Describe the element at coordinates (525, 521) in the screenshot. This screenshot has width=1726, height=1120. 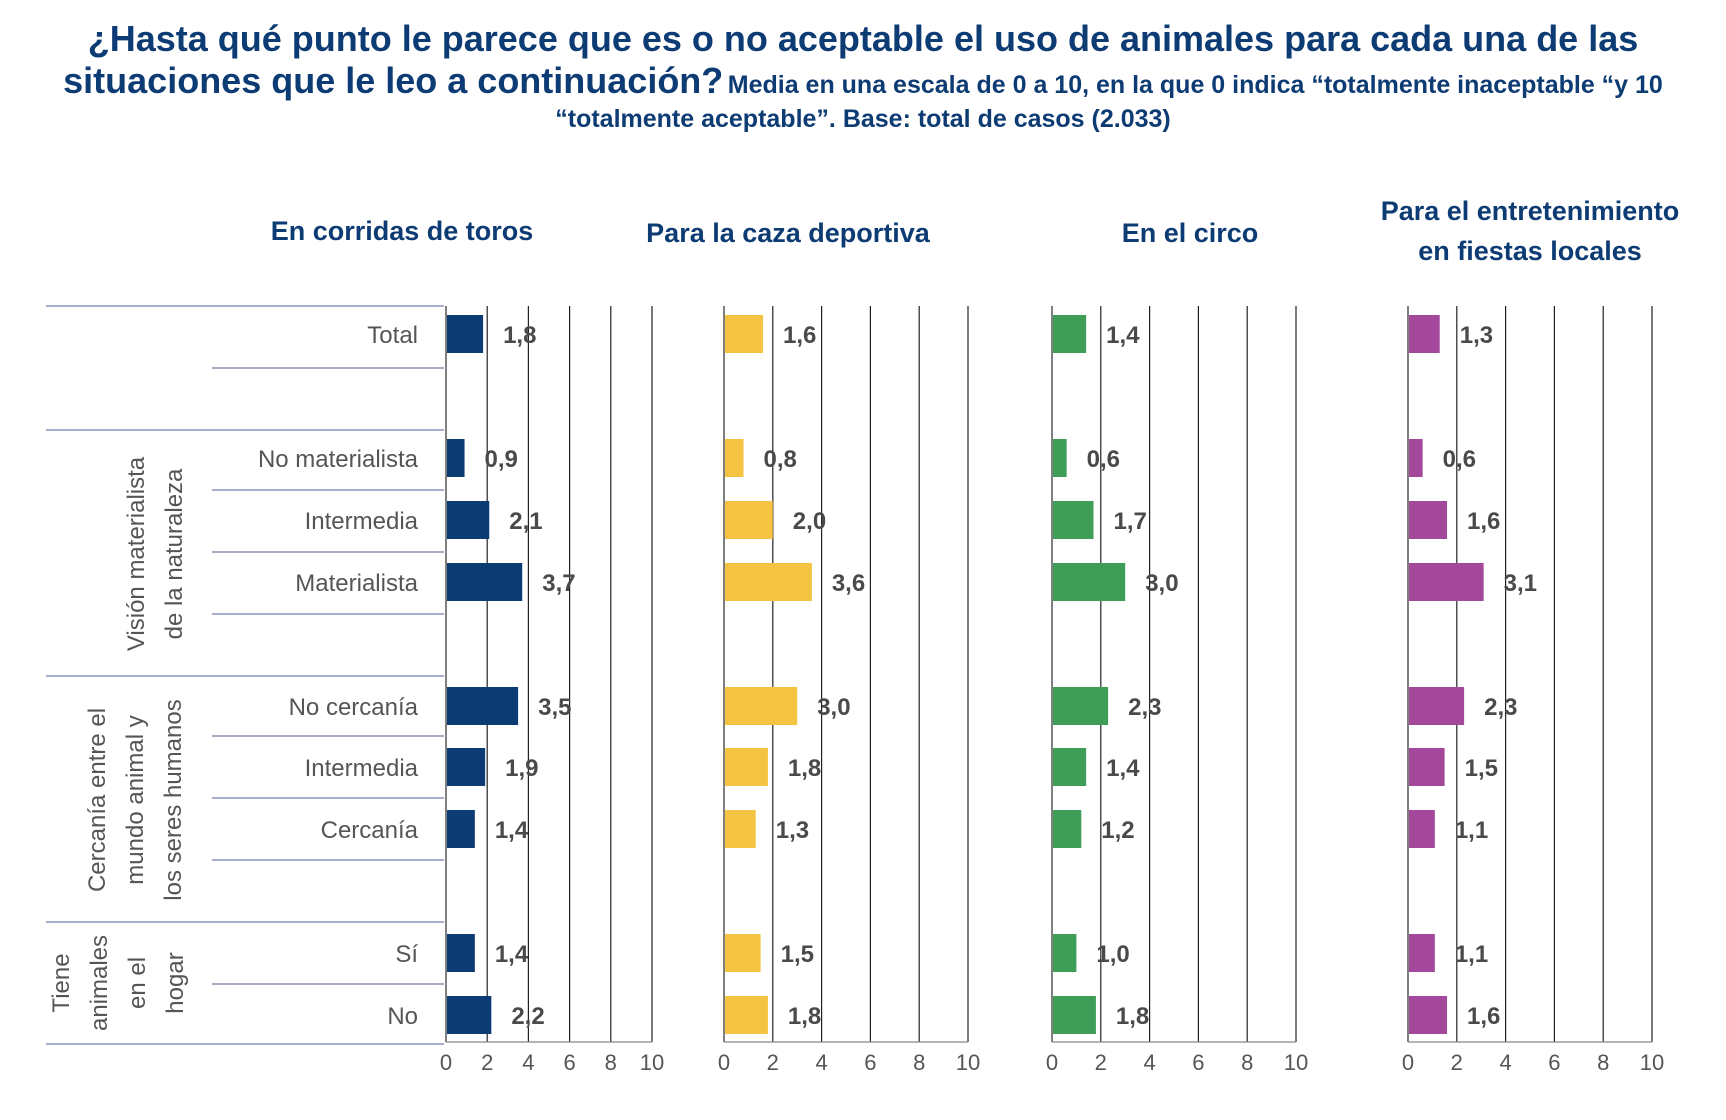
I see `value-label-0-2: 2,1` at that location.